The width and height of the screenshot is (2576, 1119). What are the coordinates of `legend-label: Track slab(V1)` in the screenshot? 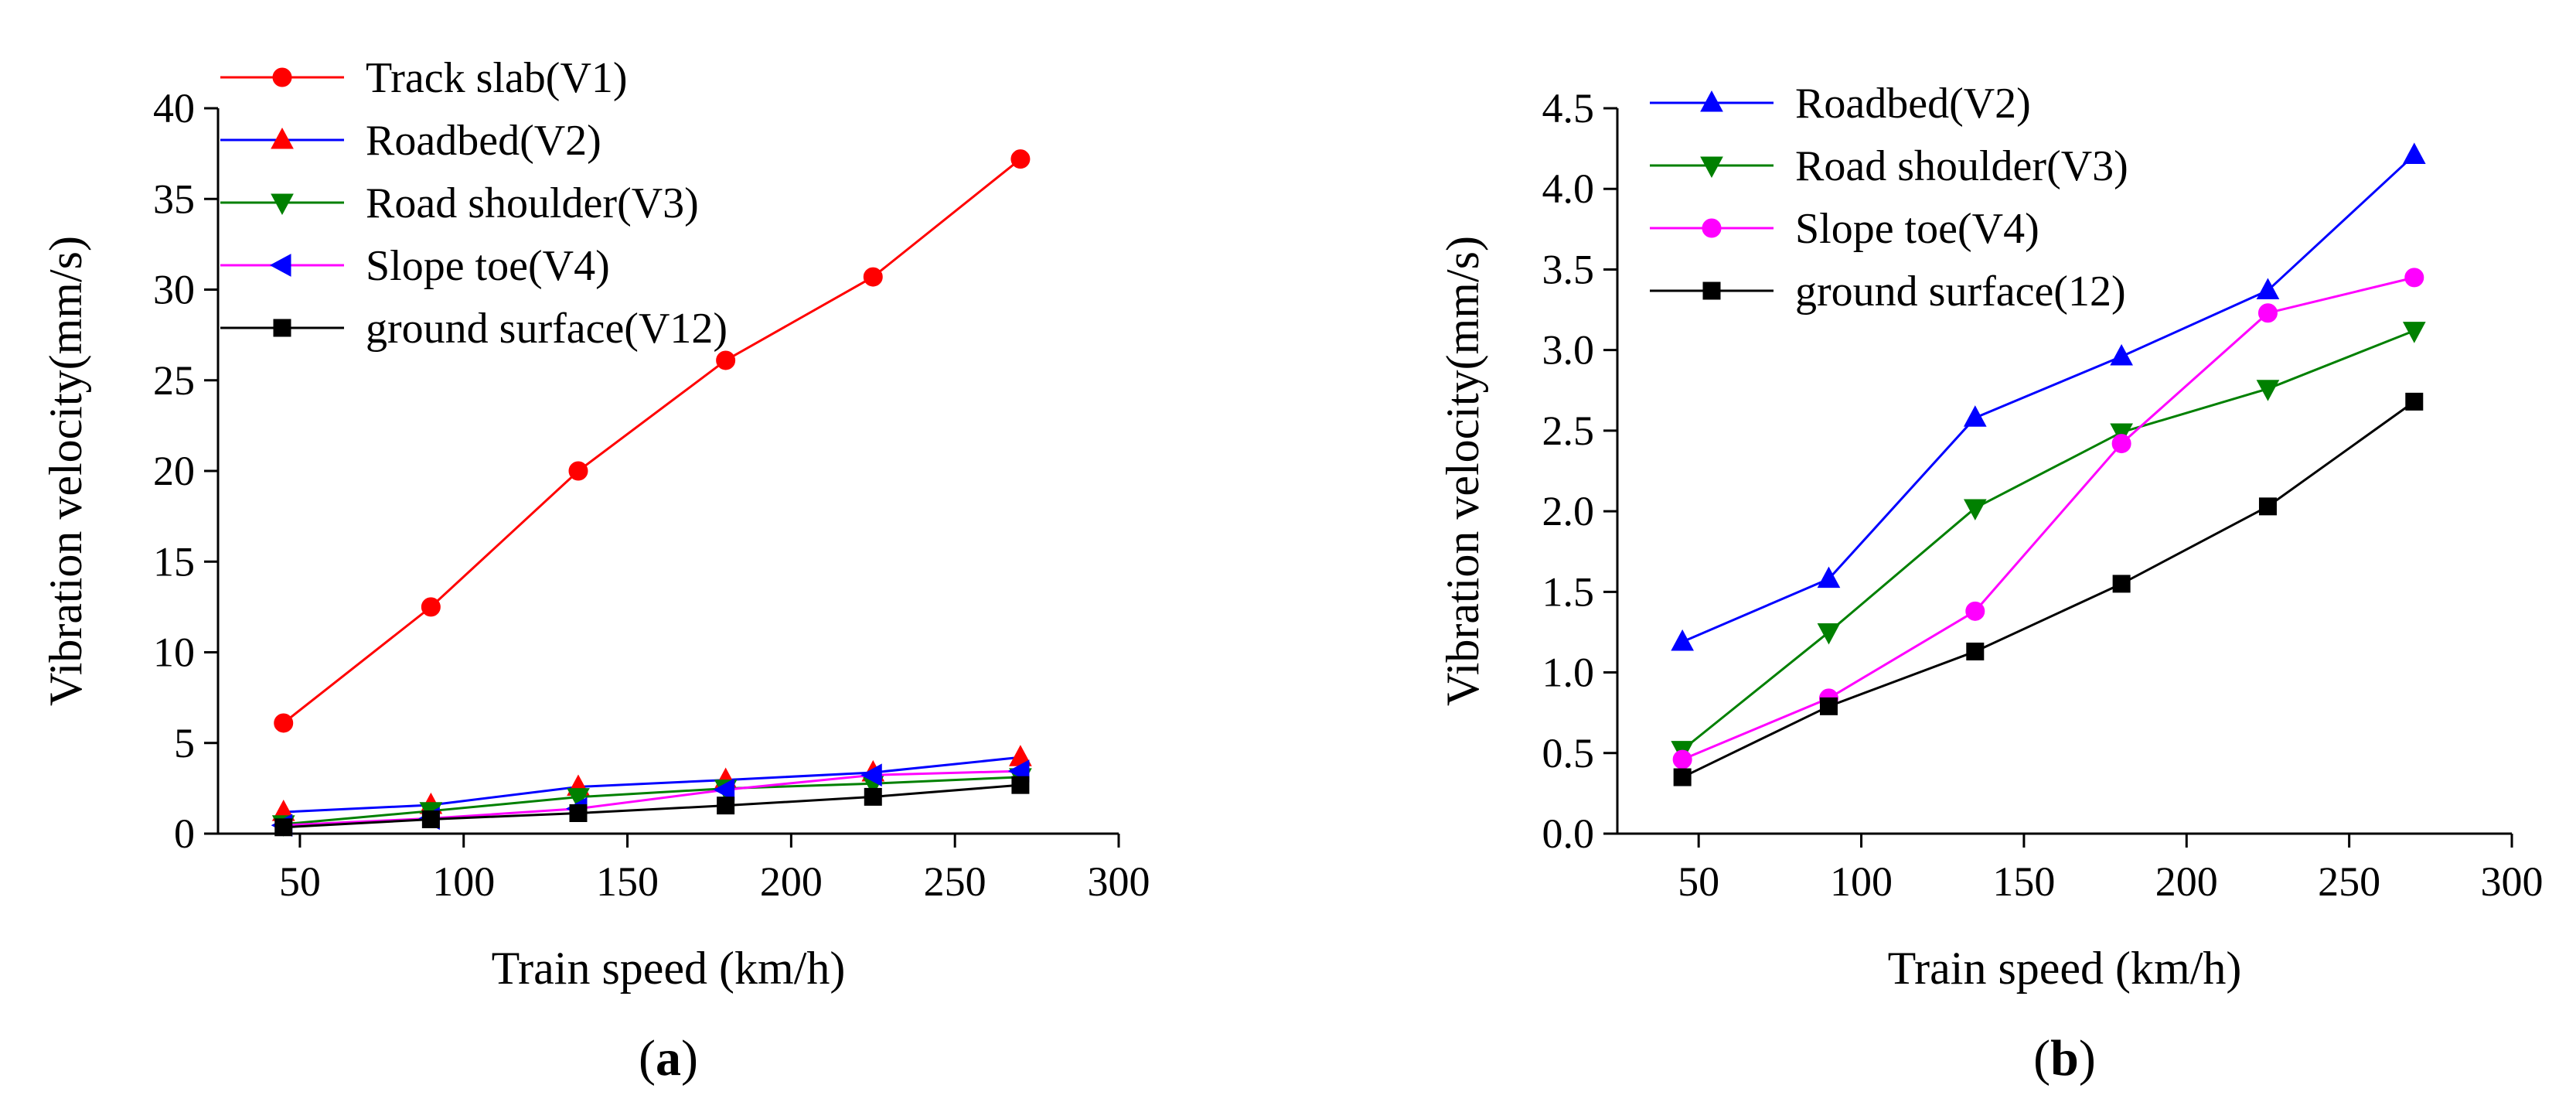 It's located at (497, 78).